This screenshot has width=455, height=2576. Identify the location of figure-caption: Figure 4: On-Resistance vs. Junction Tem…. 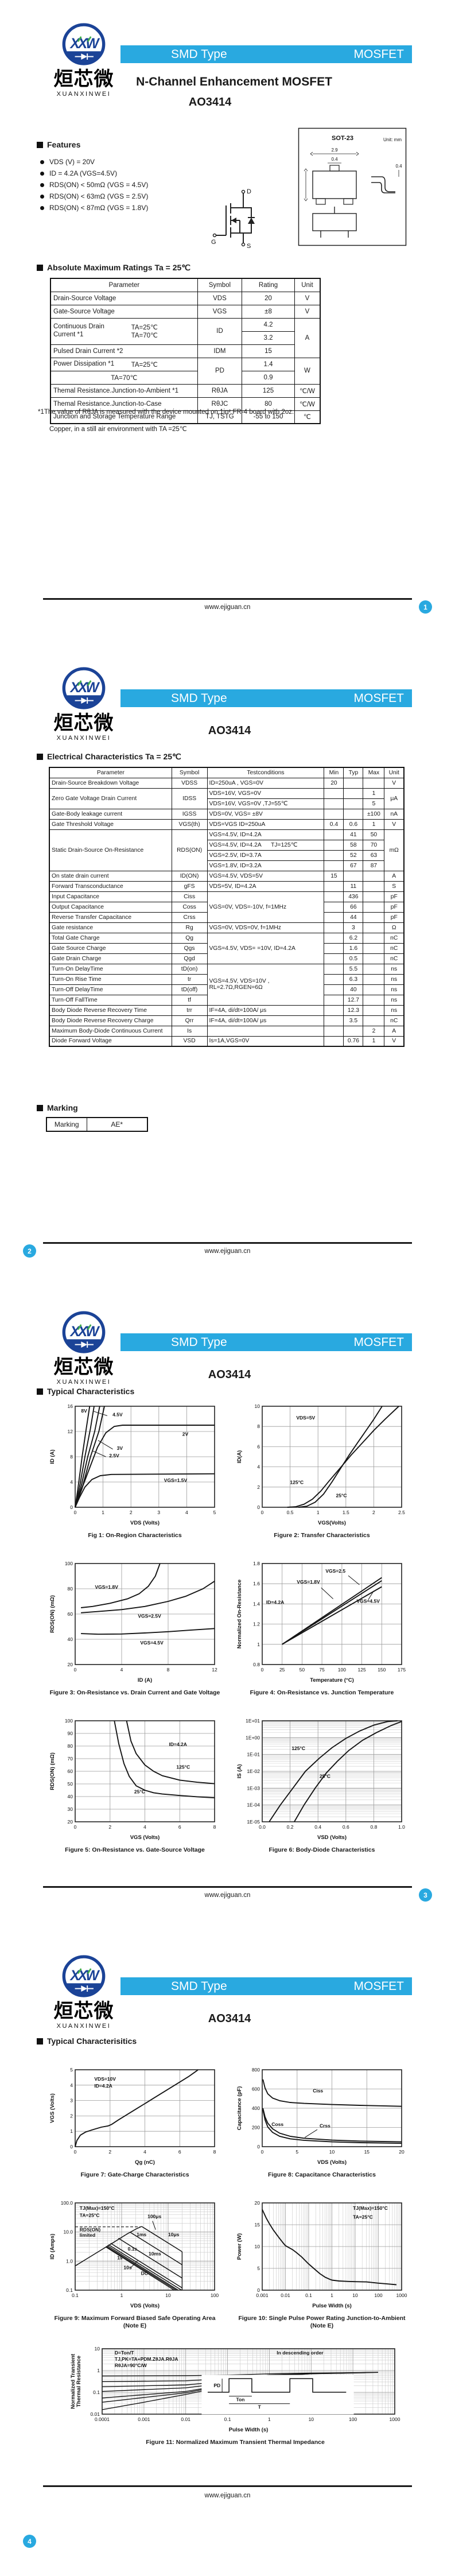
(322, 1692).